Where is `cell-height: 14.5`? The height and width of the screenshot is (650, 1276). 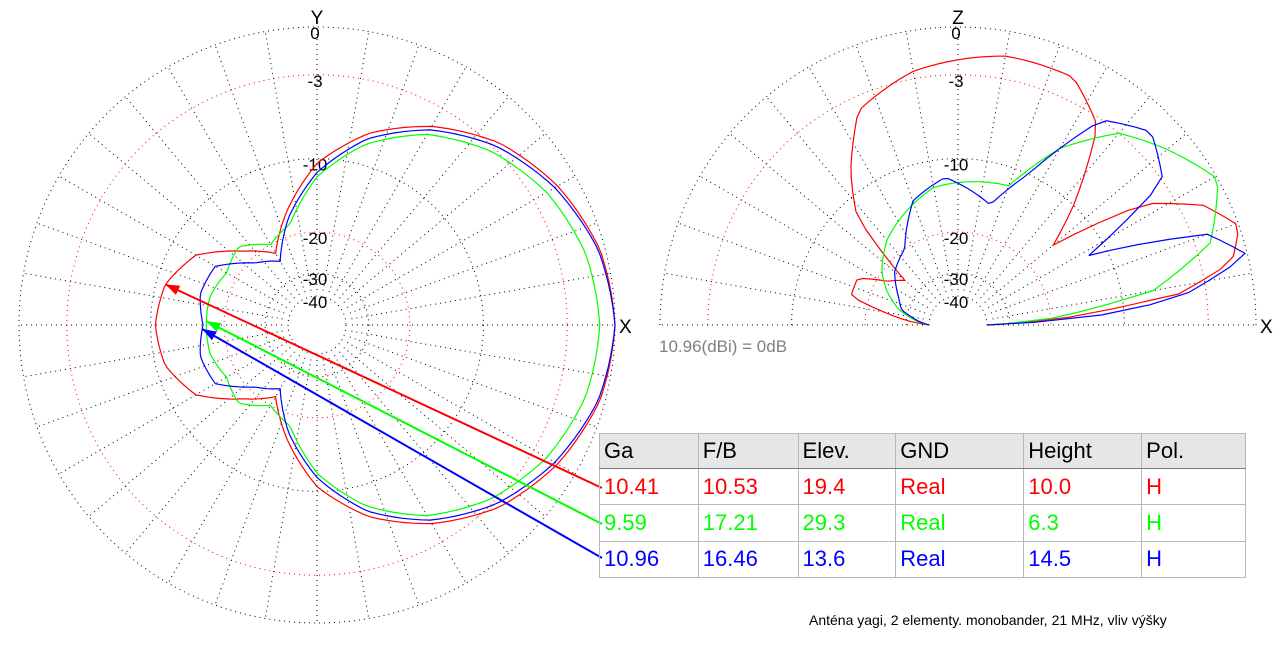
cell-height: 14.5 is located at coordinates (1083, 559).